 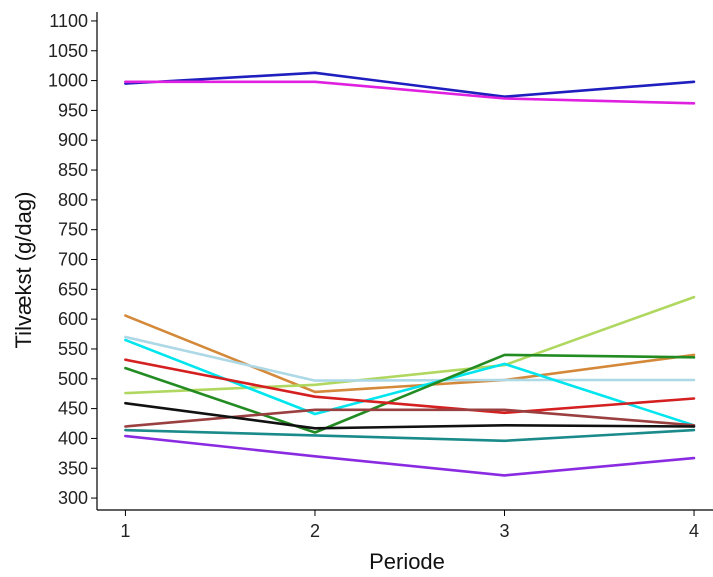 I want to click on y-tick-label: 450, so click(x=73, y=409).